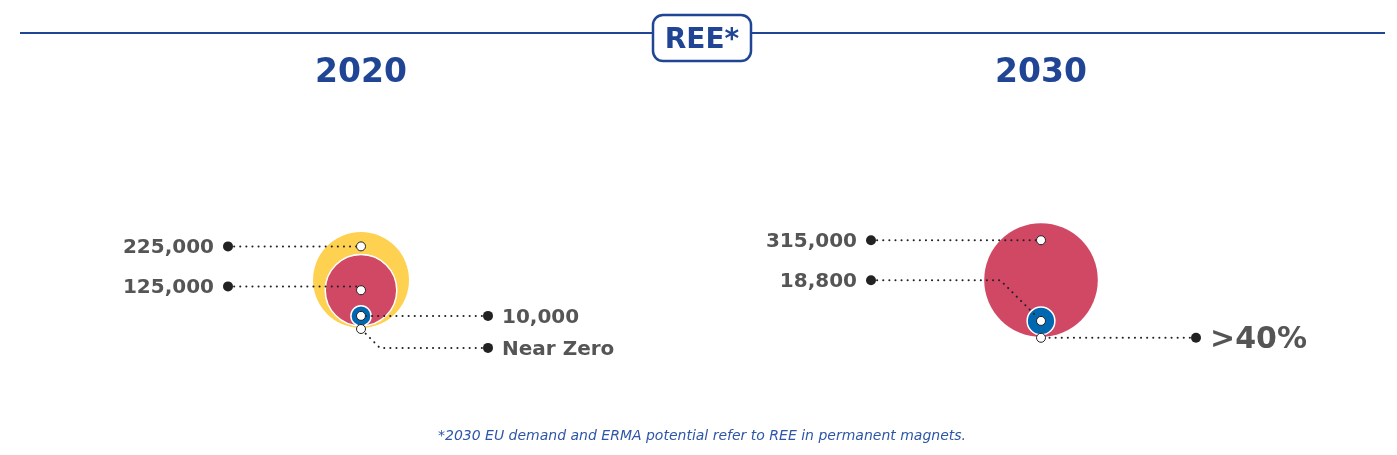 Image resolution: width=1397 pixels, height=455 pixels. What do you see at coordinates (1041, 70) in the screenshot?
I see `category-label: 2030` at bounding box center [1041, 70].